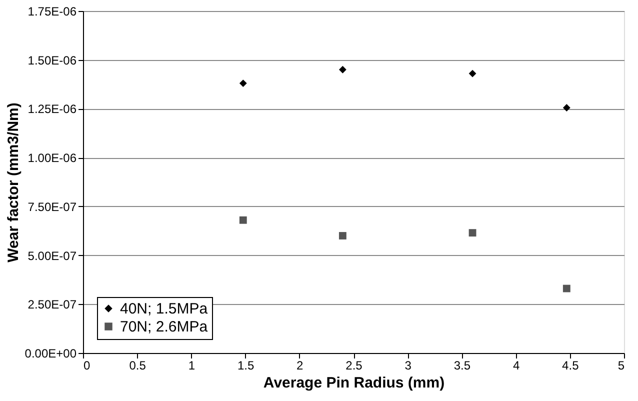 The image size is (638, 401). Describe the element at coordinates (52, 11) in the screenshot. I see `y-tick-label: 1.75E-06` at that location.